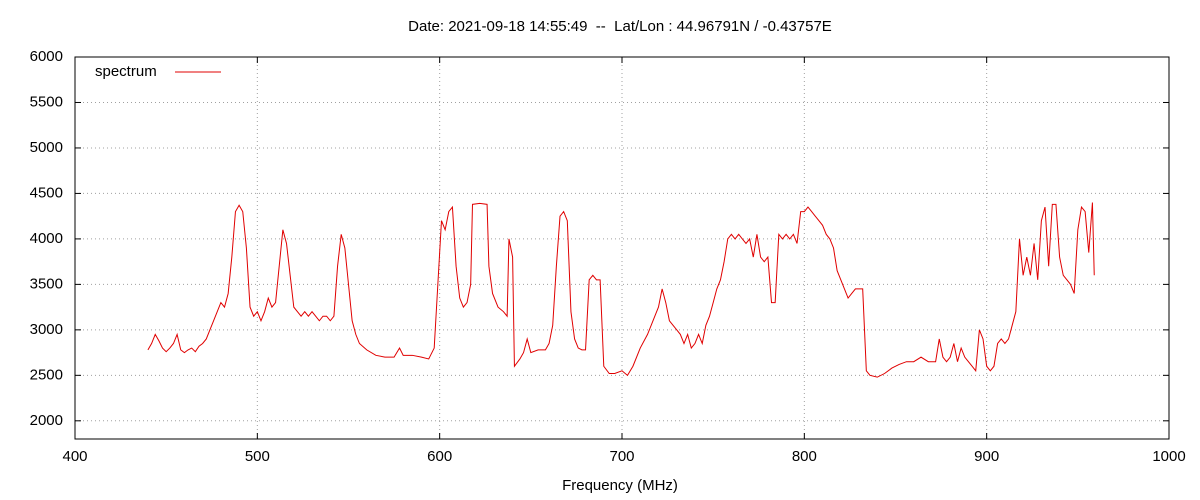 Image resolution: width=1200 pixels, height=500 pixels. Describe the element at coordinates (46, 374) in the screenshot. I see `y-tick-label: 2500` at that location.